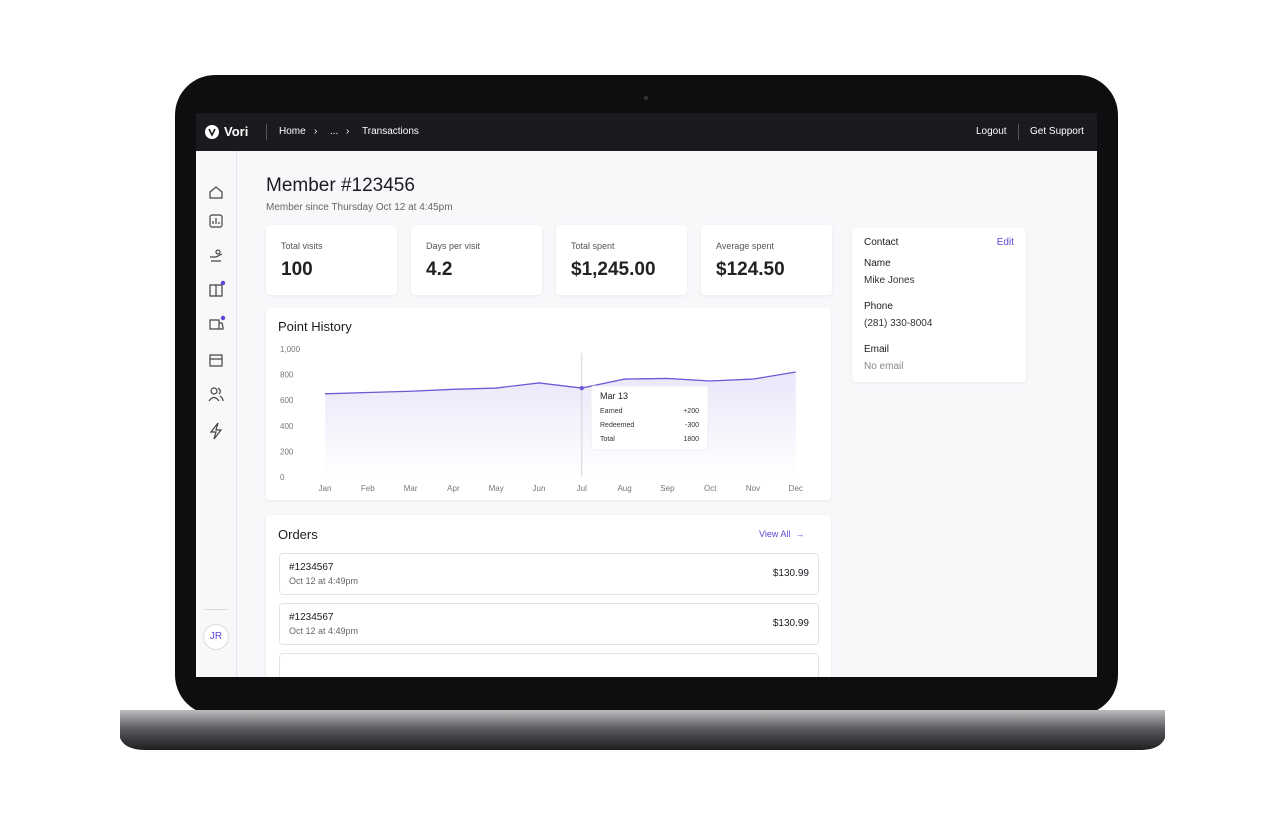  What do you see at coordinates (290, 349) in the screenshot?
I see `y-tick-label: 1,000` at bounding box center [290, 349].